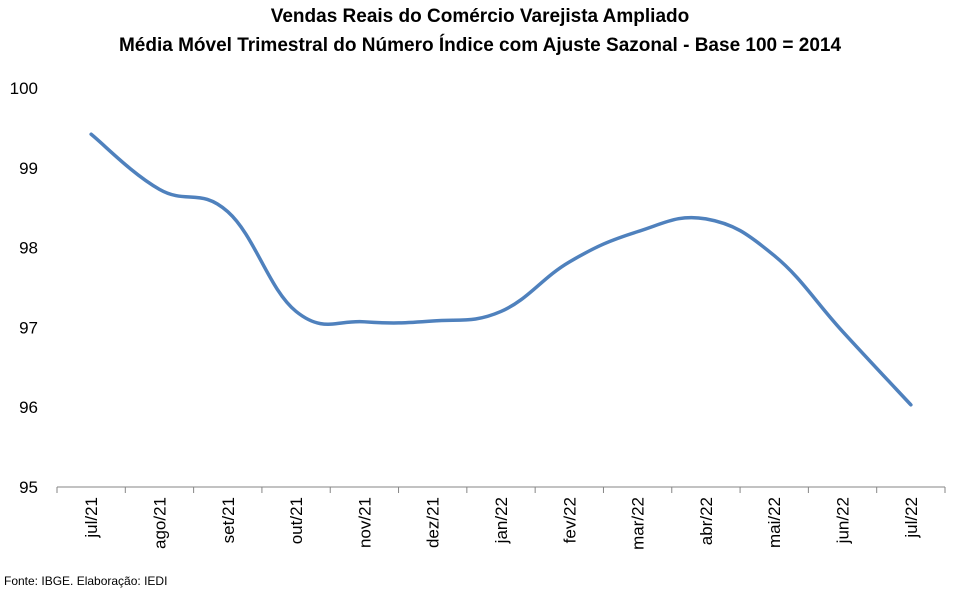 The width and height of the screenshot is (960, 594). Describe the element at coordinates (24, 88) in the screenshot. I see `y-tick-label: 100` at that location.